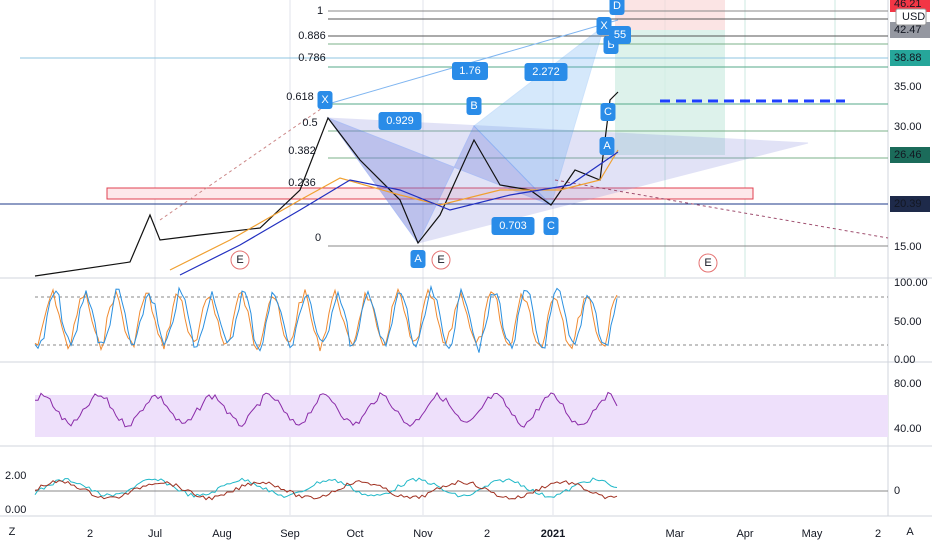 This screenshot has width=932, height=555. What do you see at coordinates (675, 534) in the screenshot?
I see `time-label: Mar` at bounding box center [675, 534].